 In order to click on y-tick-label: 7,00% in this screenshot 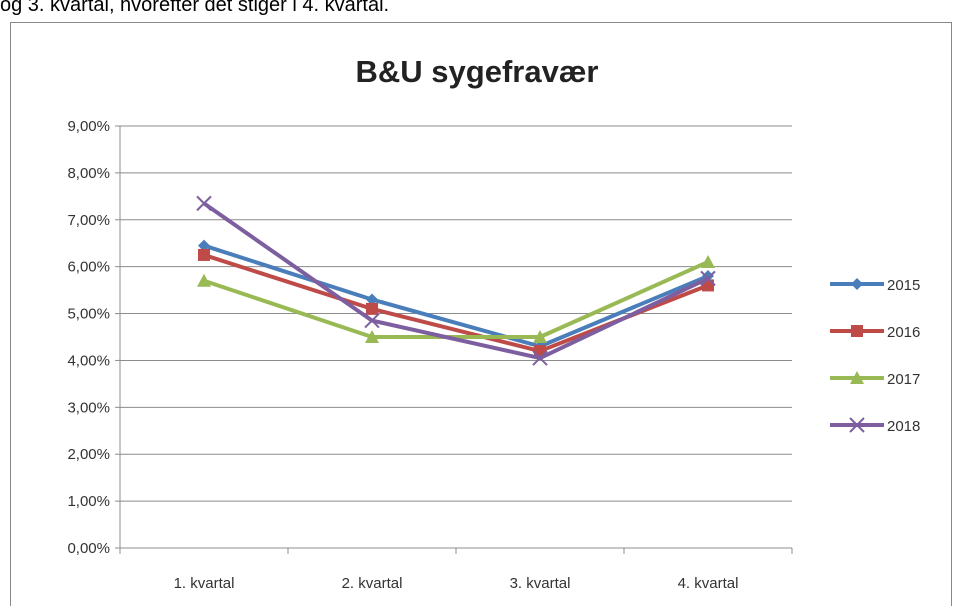, I will do `click(88, 220)`.